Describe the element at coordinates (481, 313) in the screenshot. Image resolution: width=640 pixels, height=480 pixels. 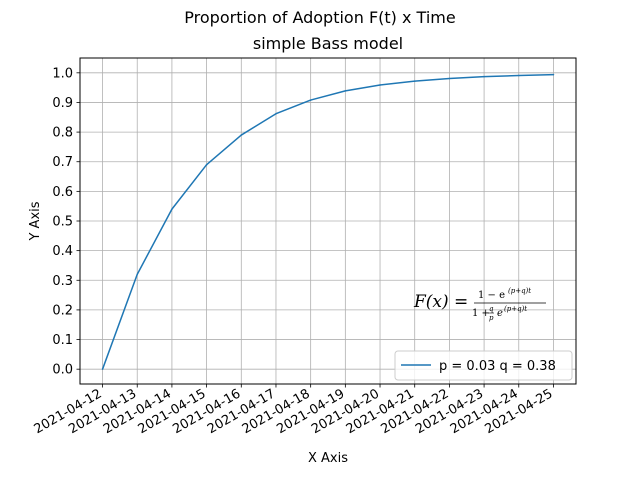
I see `formula-denominator-start: 1 +` at that location.